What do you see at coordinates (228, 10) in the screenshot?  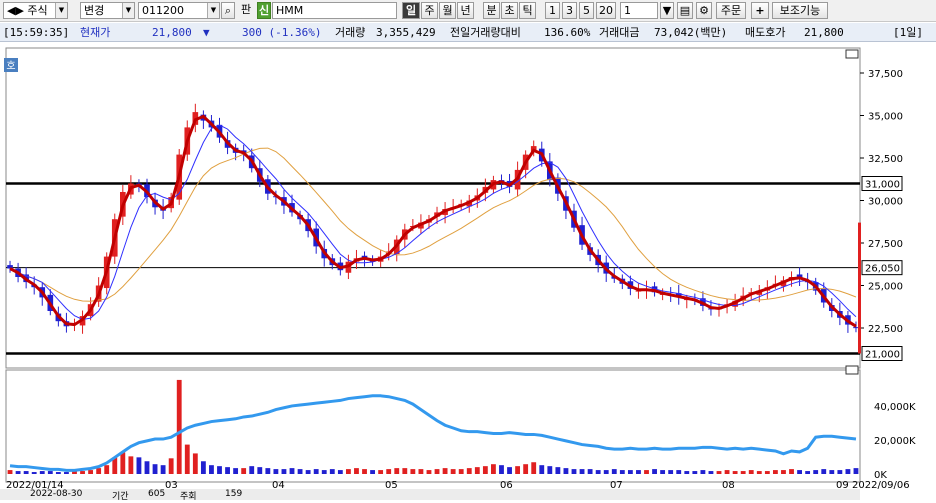 I see `search-icon: ⌕` at bounding box center [228, 10].